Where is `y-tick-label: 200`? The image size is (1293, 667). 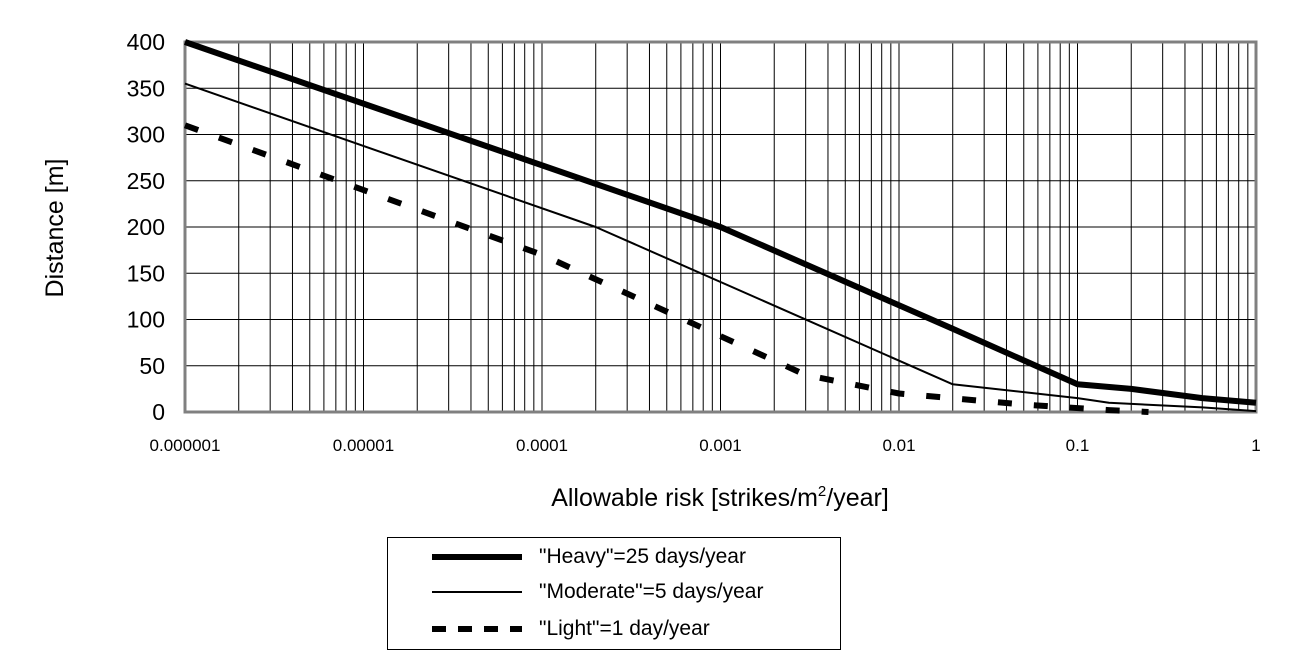 y-tick-label: 200 is located at coordinates (146, 227).